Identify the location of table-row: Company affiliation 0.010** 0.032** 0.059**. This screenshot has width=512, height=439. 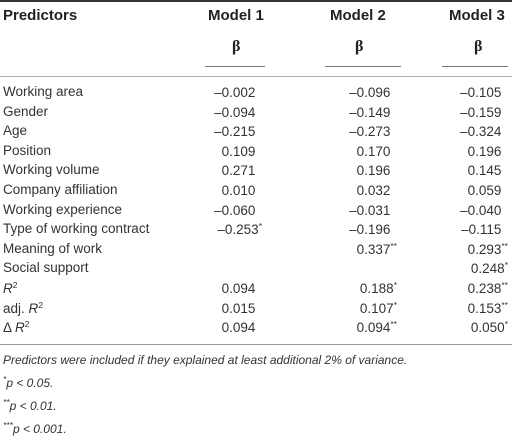
(256, 191).